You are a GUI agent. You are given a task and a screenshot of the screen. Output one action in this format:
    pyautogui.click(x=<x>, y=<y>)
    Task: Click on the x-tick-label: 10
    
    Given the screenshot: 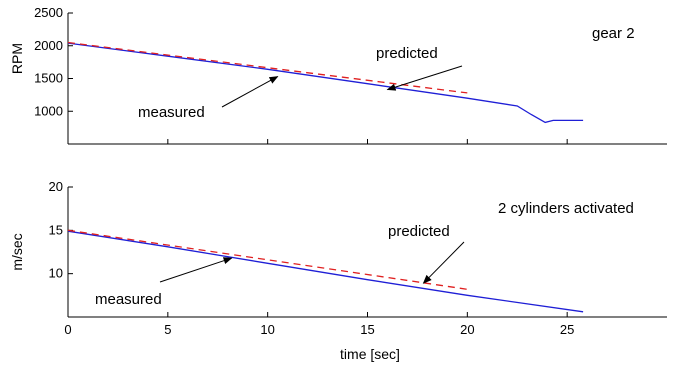 What is the action you would take?
    pyautogui.click(x=267, y=329)
    